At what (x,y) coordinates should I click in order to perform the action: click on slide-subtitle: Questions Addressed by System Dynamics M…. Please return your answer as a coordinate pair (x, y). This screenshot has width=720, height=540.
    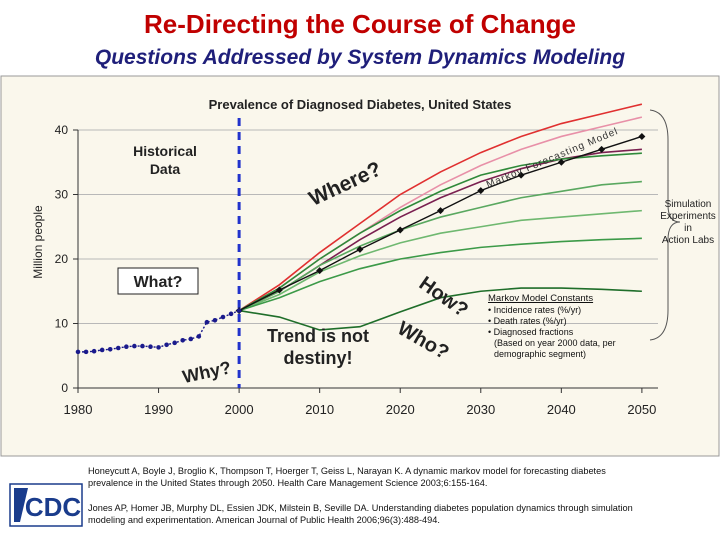
    Looking at the image, I should click on (360, 57).